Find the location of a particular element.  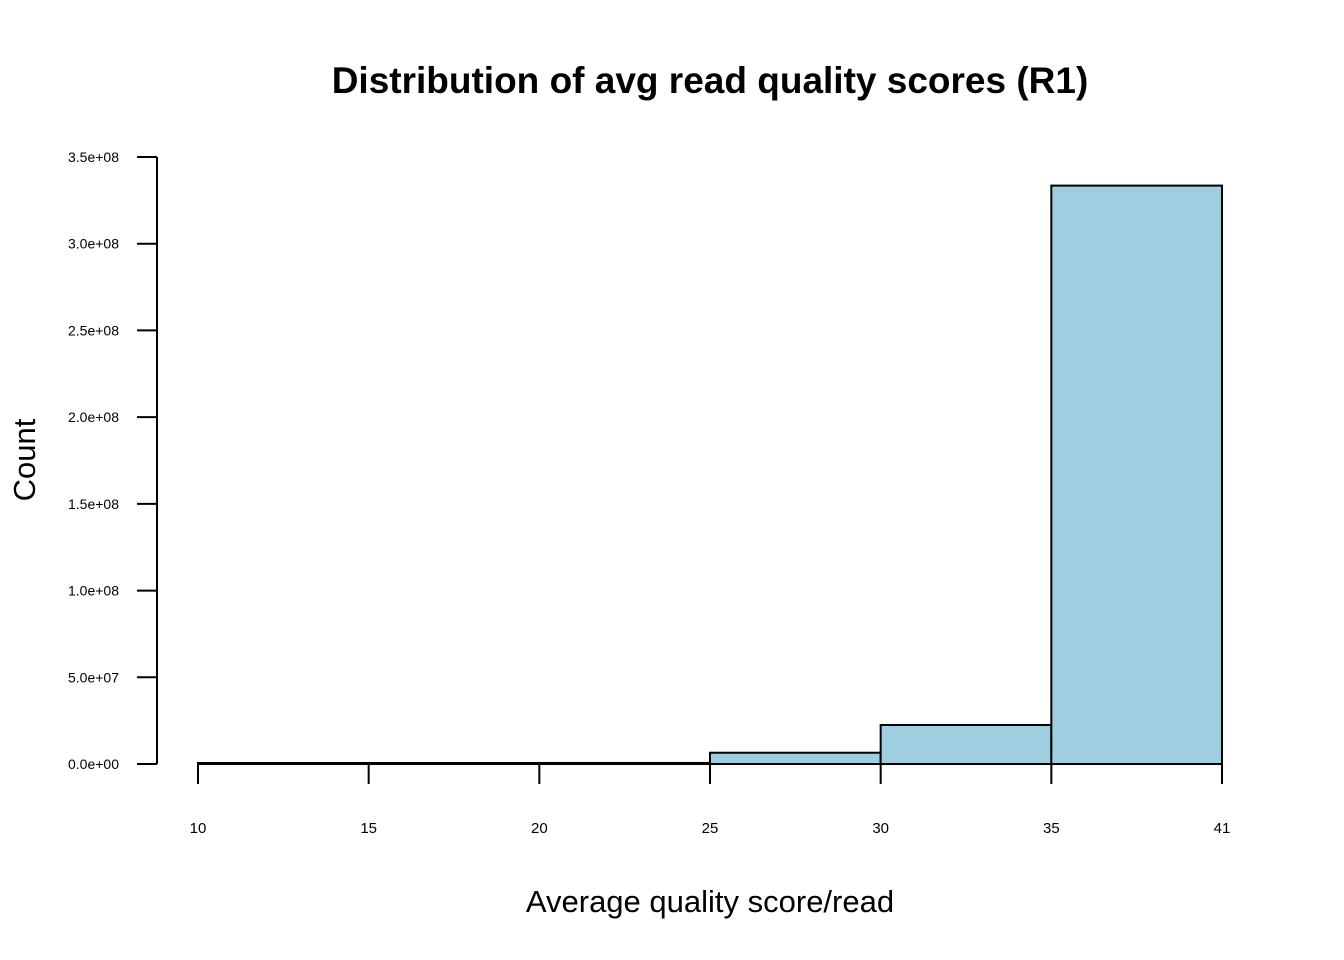

y-tick-label-3: 1.5e+08 is located at coordinates (93, 504).